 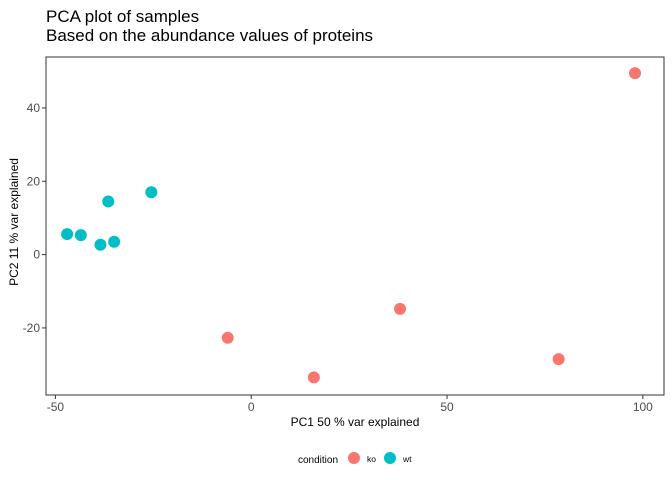 What do you see at coordinates (355, 422) in the screenshot?
I see `x-axis-title: PC1 50 % var explained` at bounding box center [355, 422].